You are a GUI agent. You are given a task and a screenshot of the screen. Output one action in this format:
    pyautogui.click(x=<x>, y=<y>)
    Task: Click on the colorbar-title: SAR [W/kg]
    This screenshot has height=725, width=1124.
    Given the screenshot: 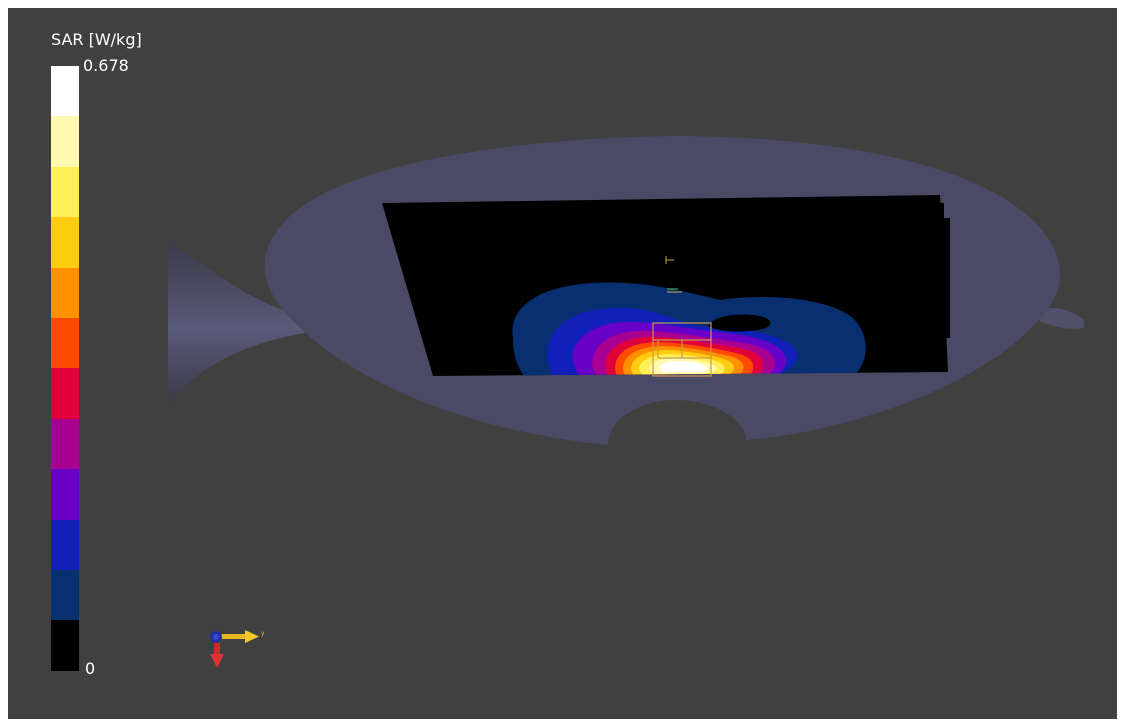 What is the action you would take?
    pyautogui.click(x=96, y=39)
    